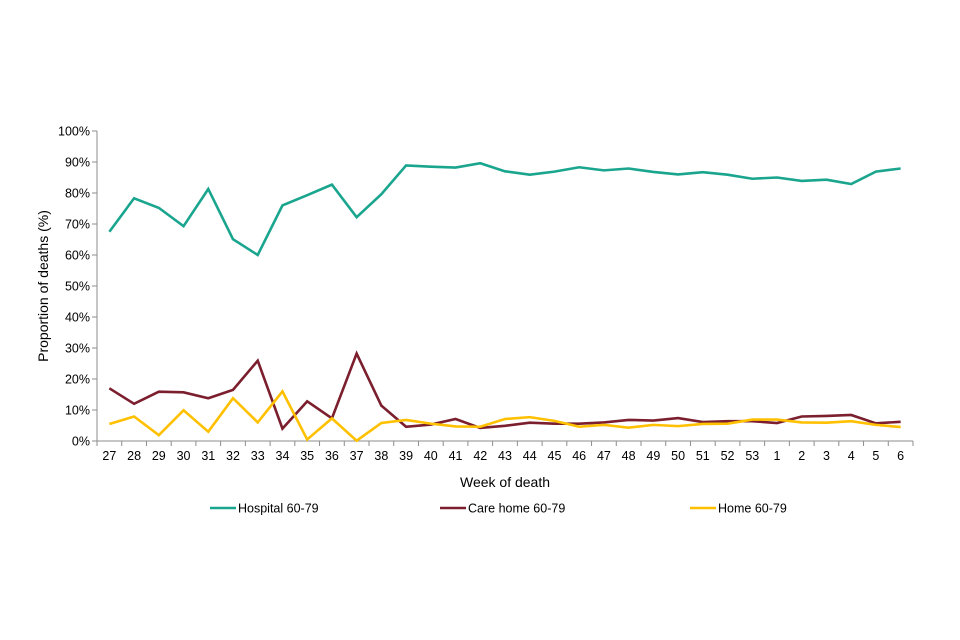 The image size is (960, 640). Describe the element at coordinates (406, 456) in the screenshot. I see `x-tick-label: 39` at that location.